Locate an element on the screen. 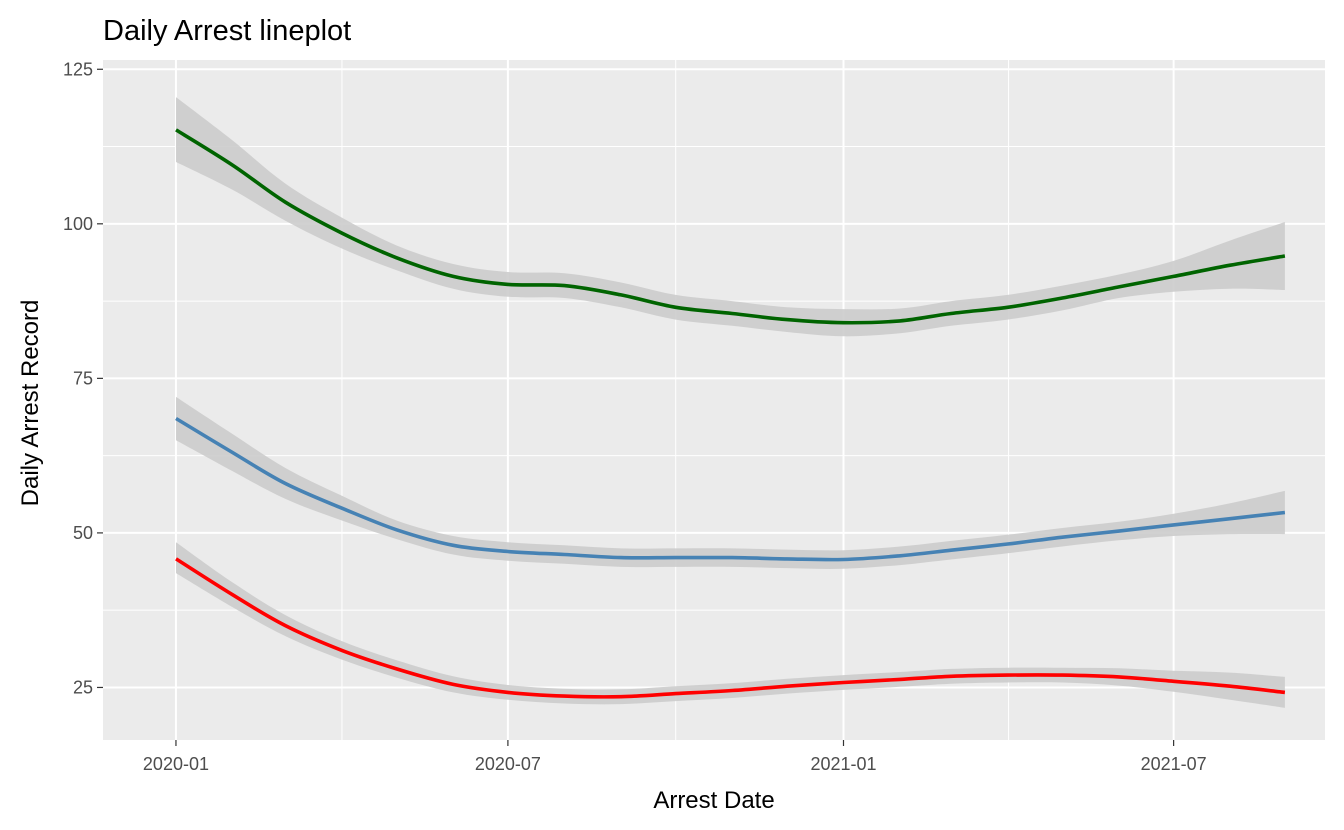  x-tick-label: 2021-01 is located at coordinates (843, 764).